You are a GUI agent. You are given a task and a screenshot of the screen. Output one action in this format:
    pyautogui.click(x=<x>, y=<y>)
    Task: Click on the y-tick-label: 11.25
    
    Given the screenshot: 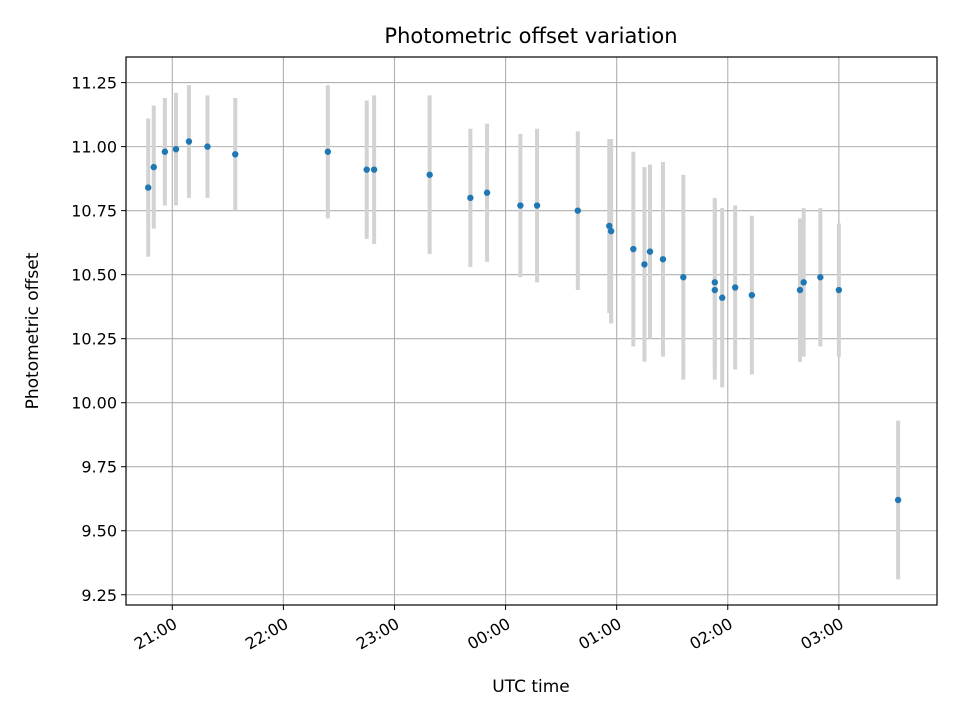 What is the action you would take?
    pyautogui.click(x=94, y=83)
    